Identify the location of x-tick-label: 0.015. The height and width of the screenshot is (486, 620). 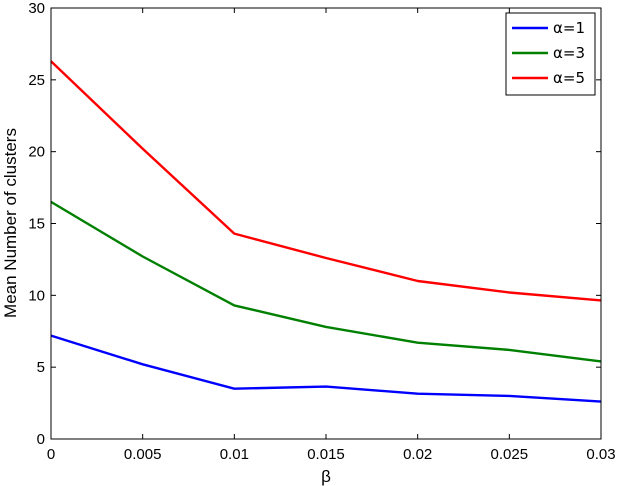
(326, 454).